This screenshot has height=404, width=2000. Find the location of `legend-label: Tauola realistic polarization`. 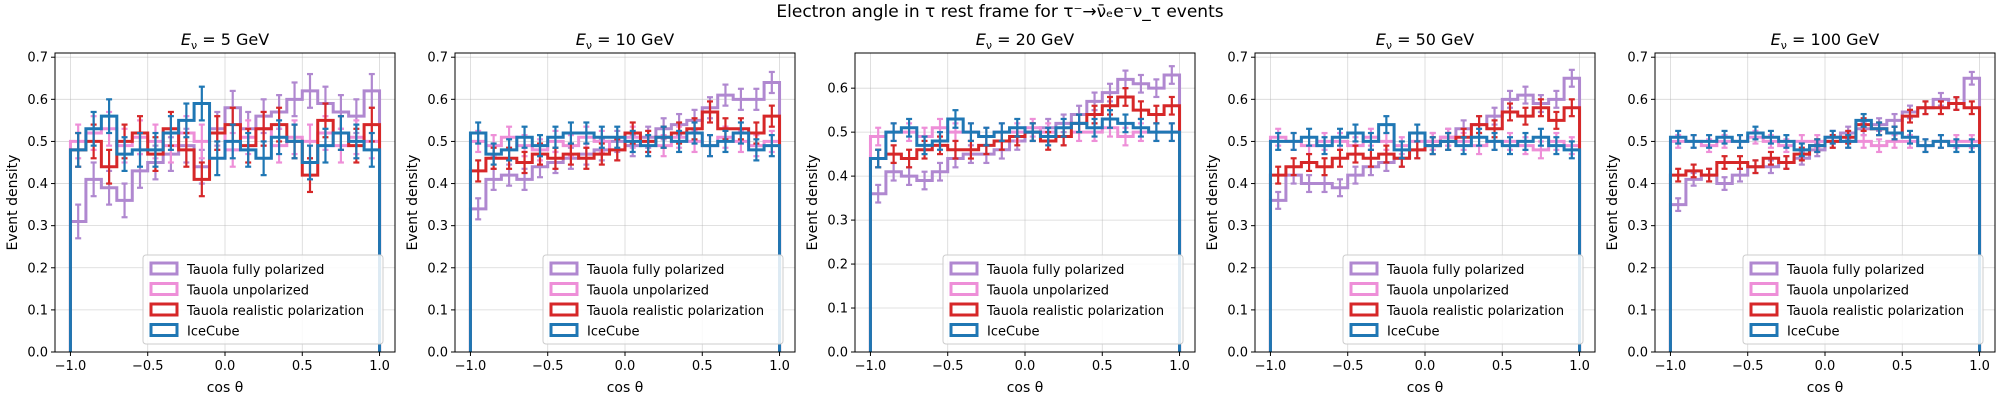

legend-label: Tauola realistic polarization is located at coordinates (1475, 311).